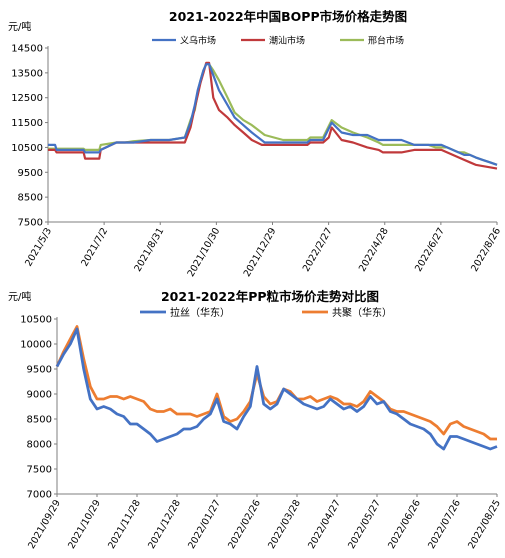  What do you see at coordinates (204, 252) in the screenshot?
I see `chart1-xtick-label: 2021/10/30` at bounding box center [204, 252].